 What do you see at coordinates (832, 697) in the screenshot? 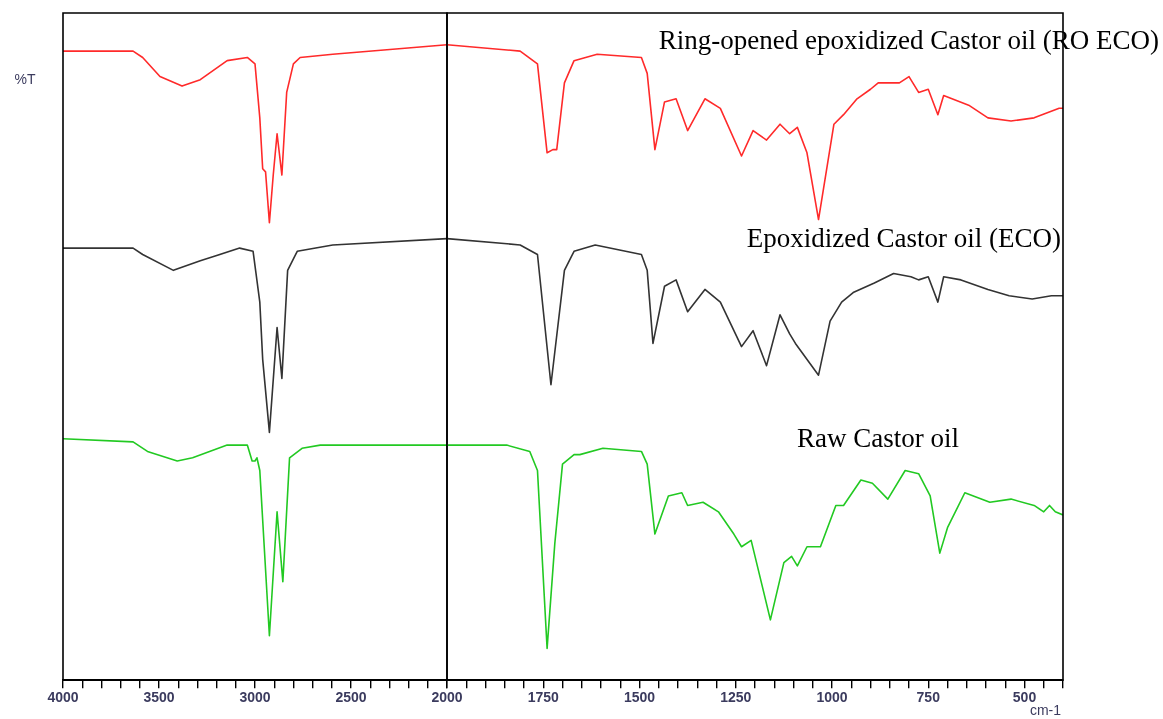
I see `x-tick-label: 1000` at bounding box center [832, 697].